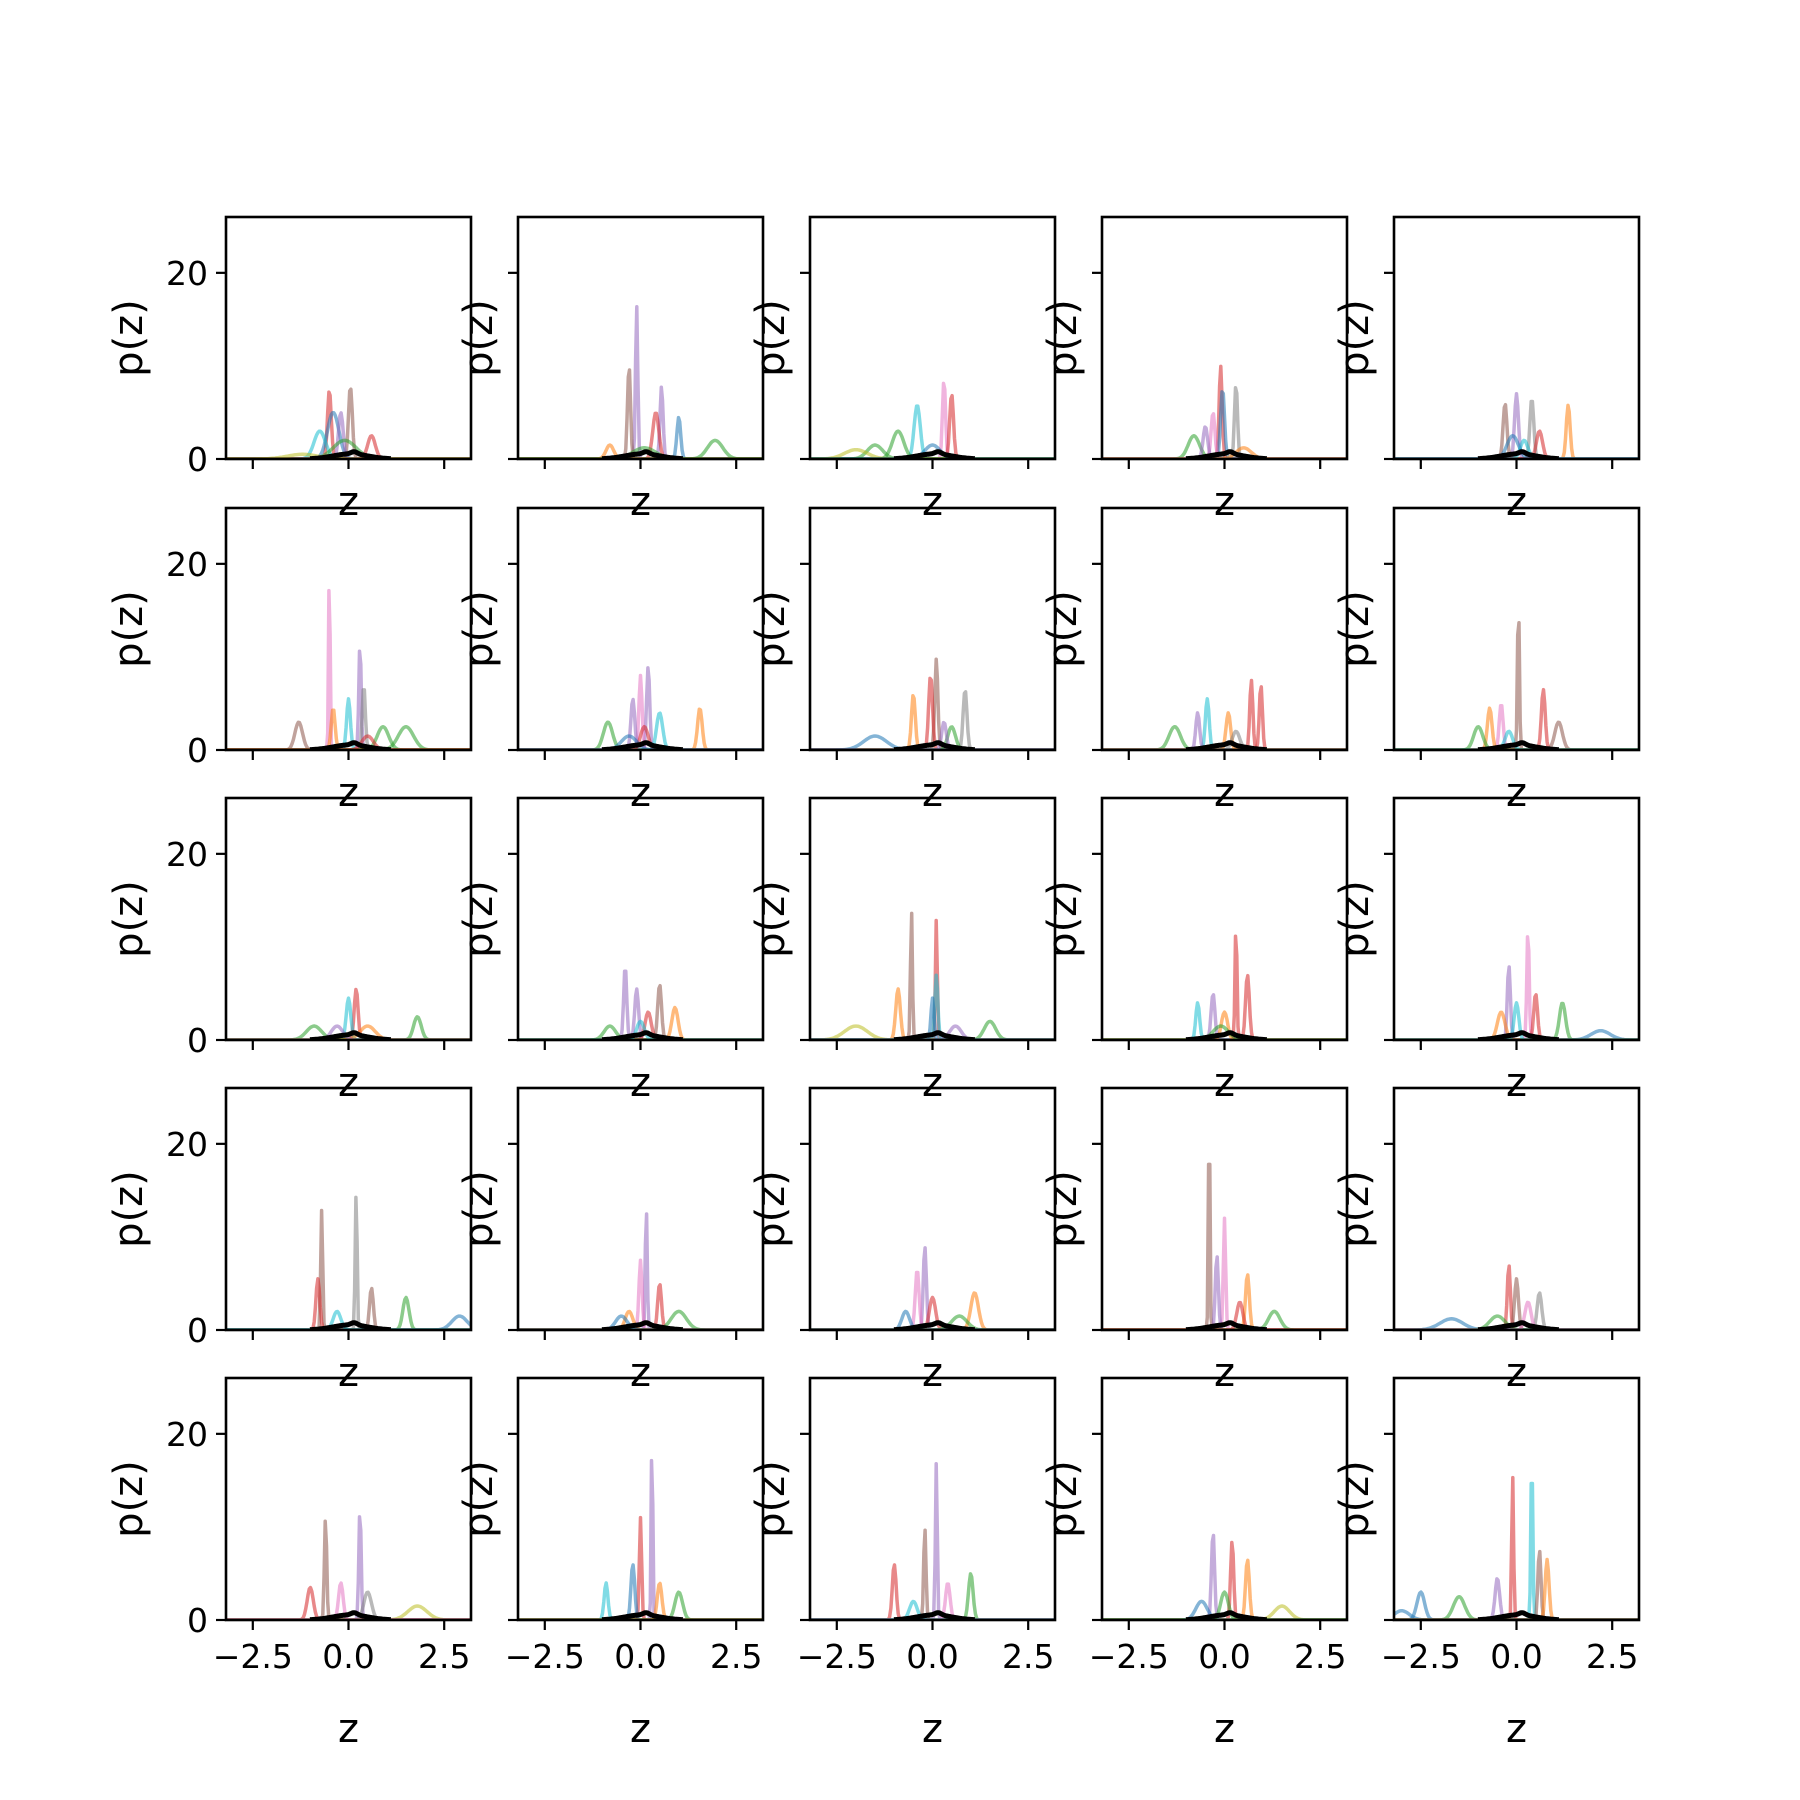 Image resolution: width=1800 pixels, height=1800 pixels. Describe the element at coordinates (289, 951) in the screenshot. I see `subplot: 0 20 z p(z)` at that location.